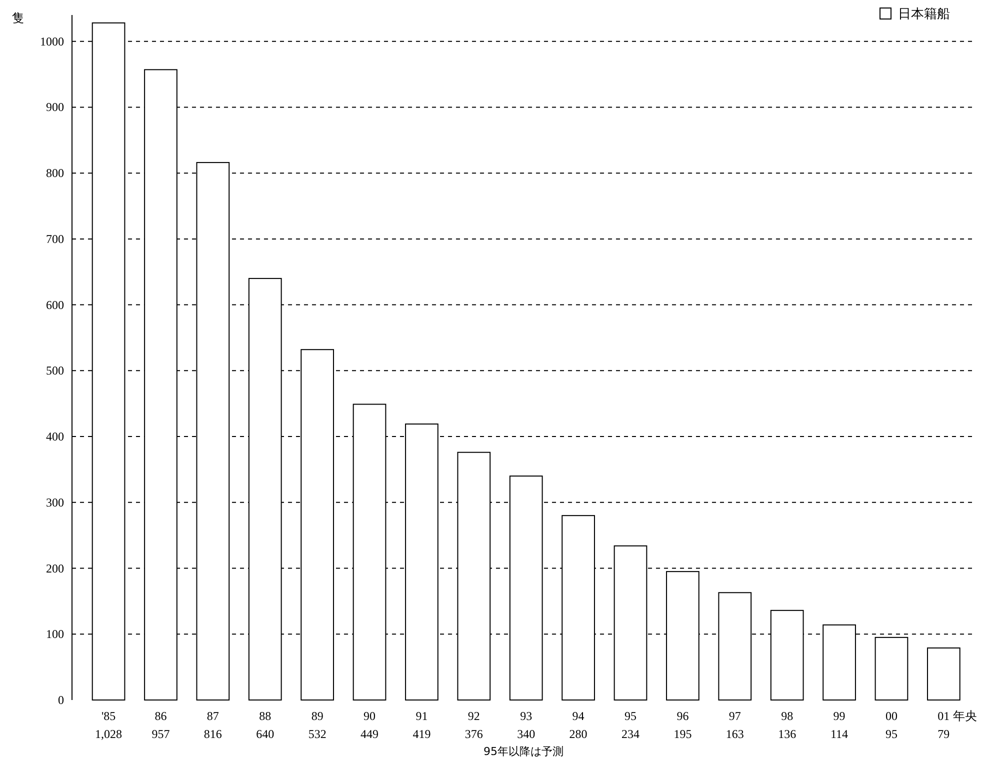 The width and height of the screenshot is (985, 767). I want to click on text: 280, so click(578, 734).